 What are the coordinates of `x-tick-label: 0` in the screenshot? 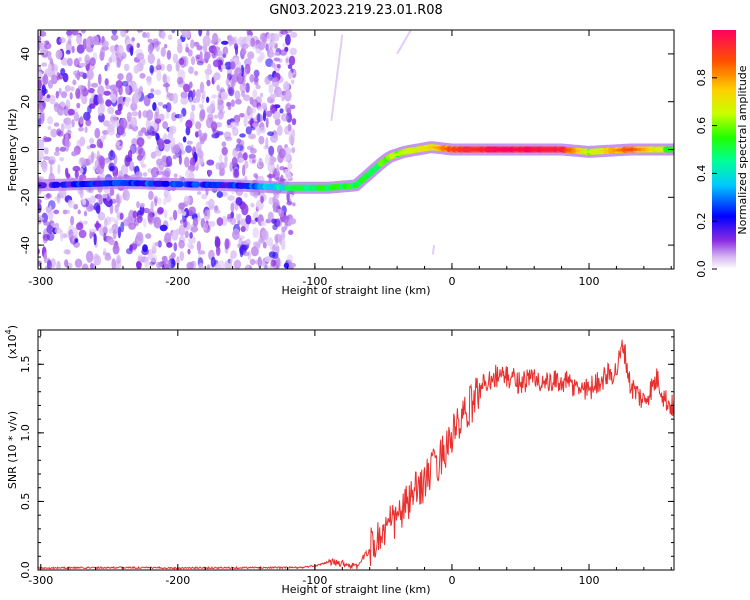 It's located at (451, 281).